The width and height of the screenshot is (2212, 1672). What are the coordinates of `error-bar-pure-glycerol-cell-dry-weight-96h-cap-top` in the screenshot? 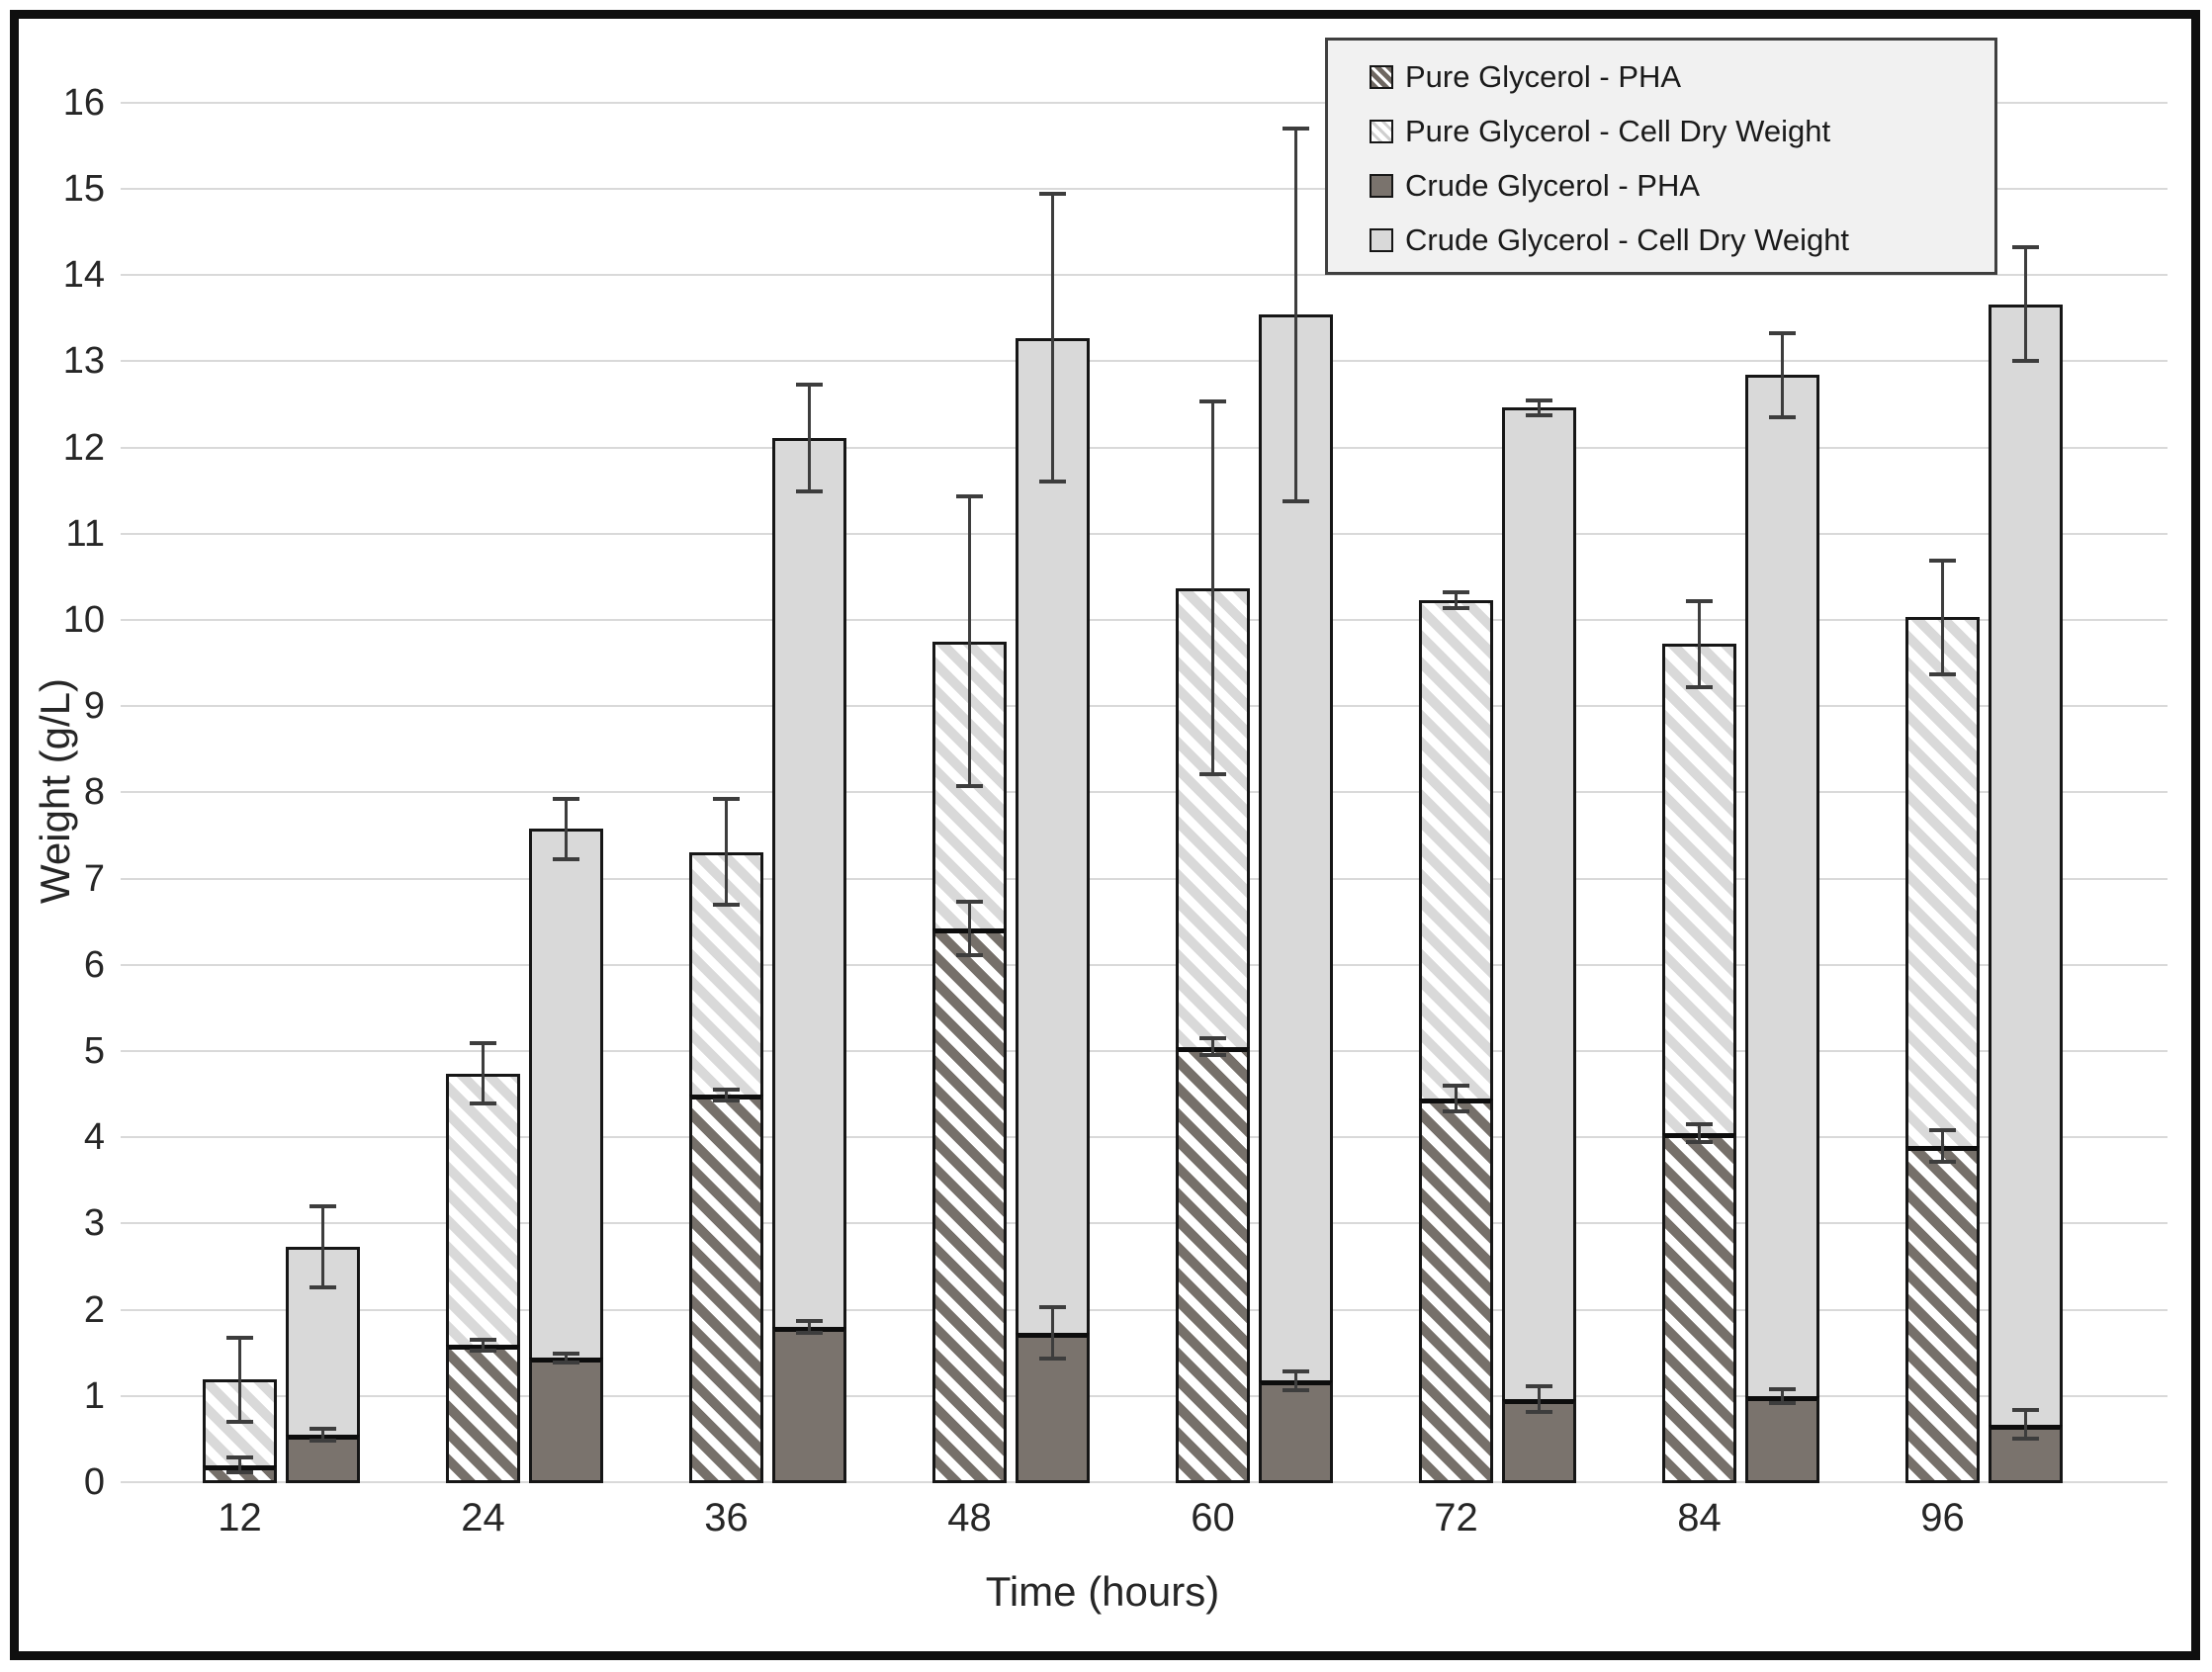 It's located at (1943, 560).